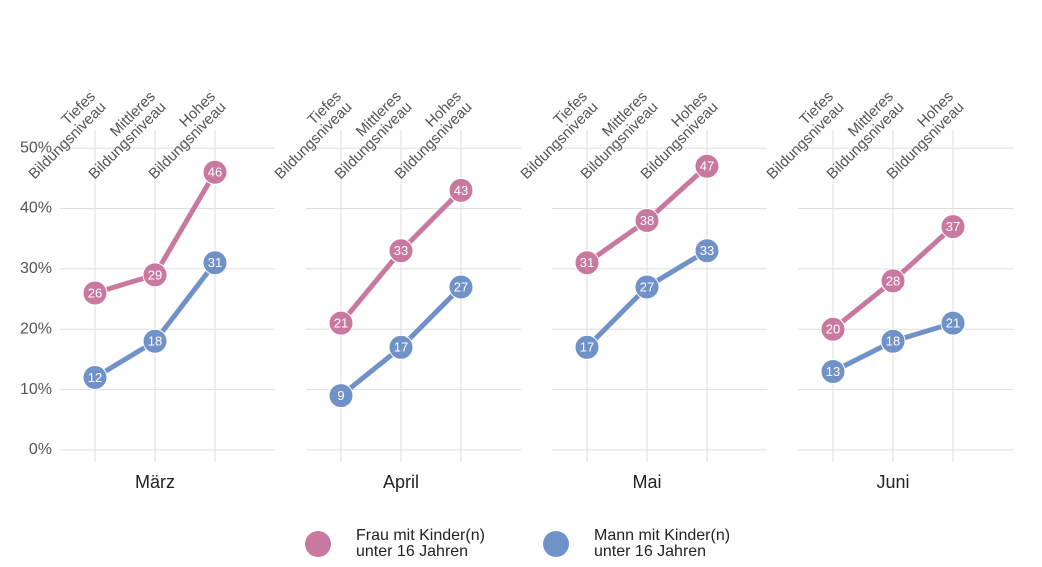  I want to click on facet-title: Mai, so click(646, 482).